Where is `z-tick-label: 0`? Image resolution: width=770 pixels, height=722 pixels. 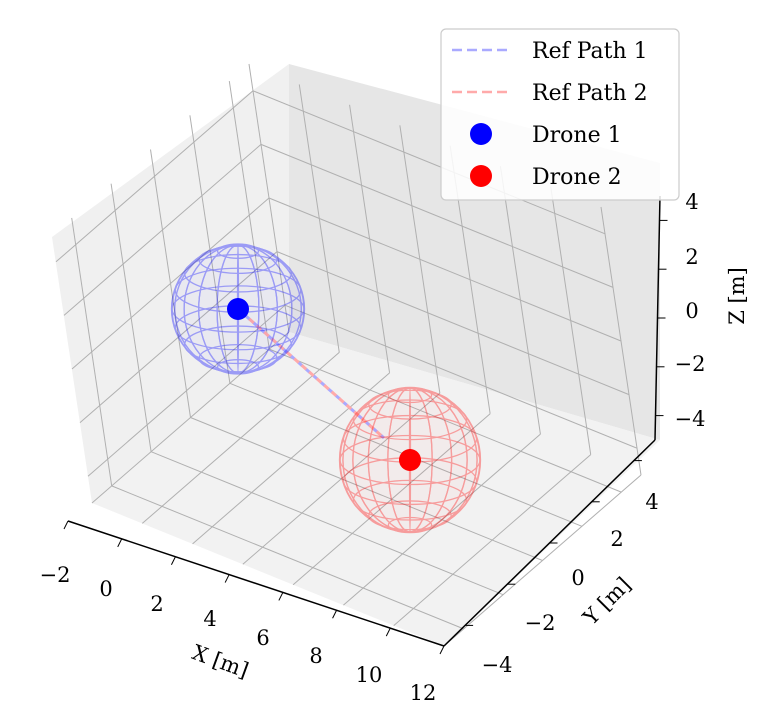 z-tick-label: 0 is located at coordinates (691, 311).